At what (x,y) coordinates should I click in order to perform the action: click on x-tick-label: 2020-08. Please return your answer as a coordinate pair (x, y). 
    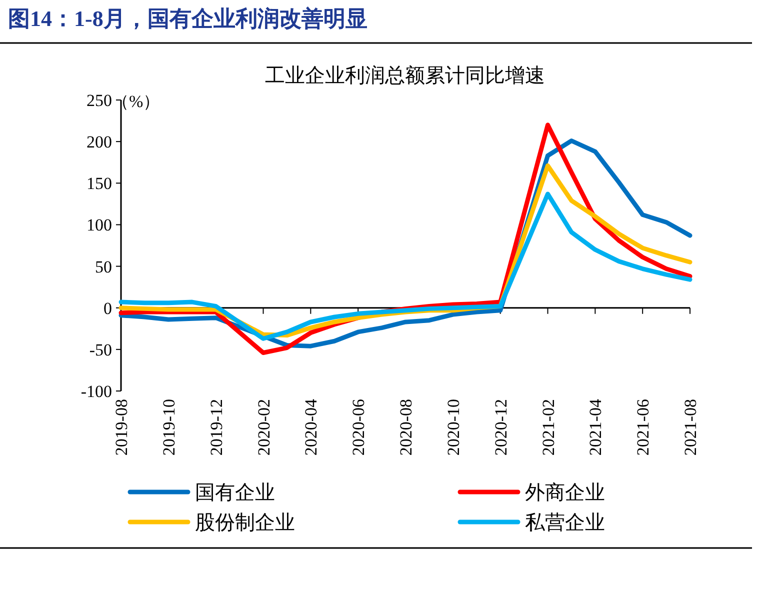
    Looking at the image, I should click on (406, 427).